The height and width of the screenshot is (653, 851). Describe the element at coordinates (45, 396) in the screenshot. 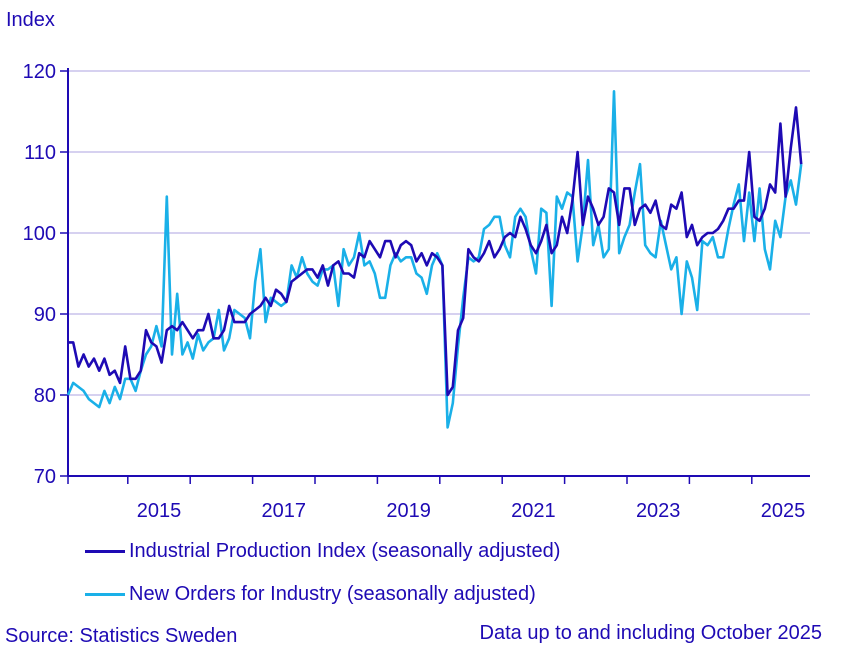

I see `y-tick-label: 80` at that location.